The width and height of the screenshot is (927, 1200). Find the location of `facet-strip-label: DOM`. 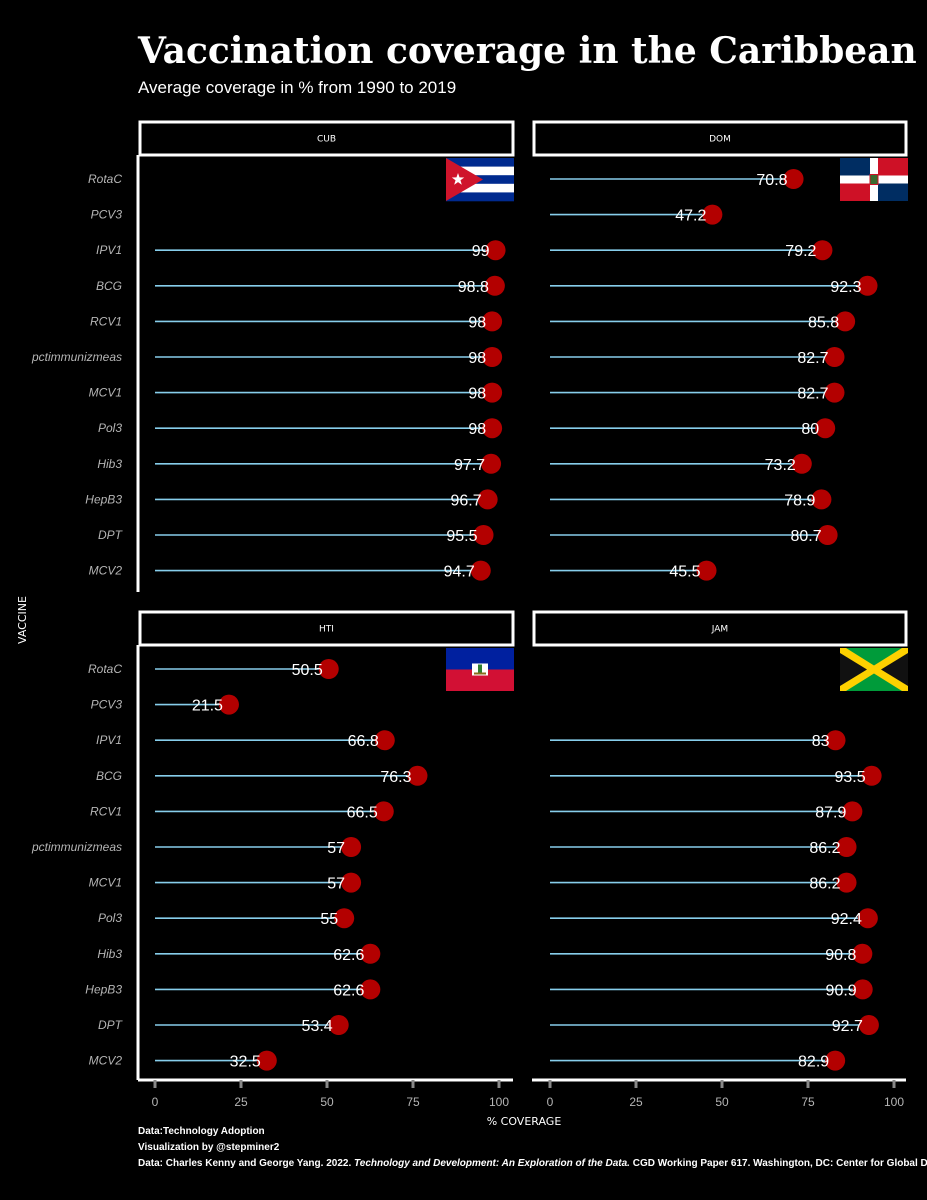

facet-strip-label: DOM is located at coordinates (720, 140).